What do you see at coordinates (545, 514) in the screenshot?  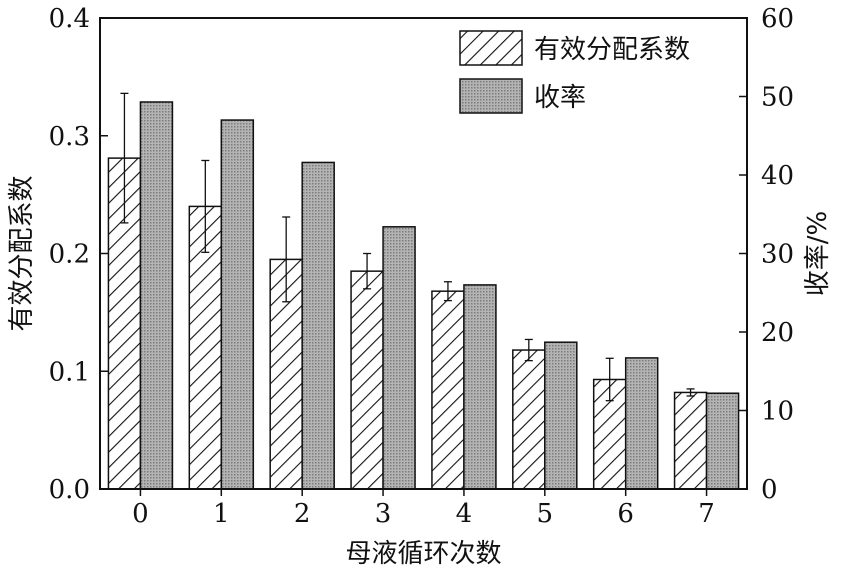 I see `x-tick-label: 5` at bounding box center [545, 514].